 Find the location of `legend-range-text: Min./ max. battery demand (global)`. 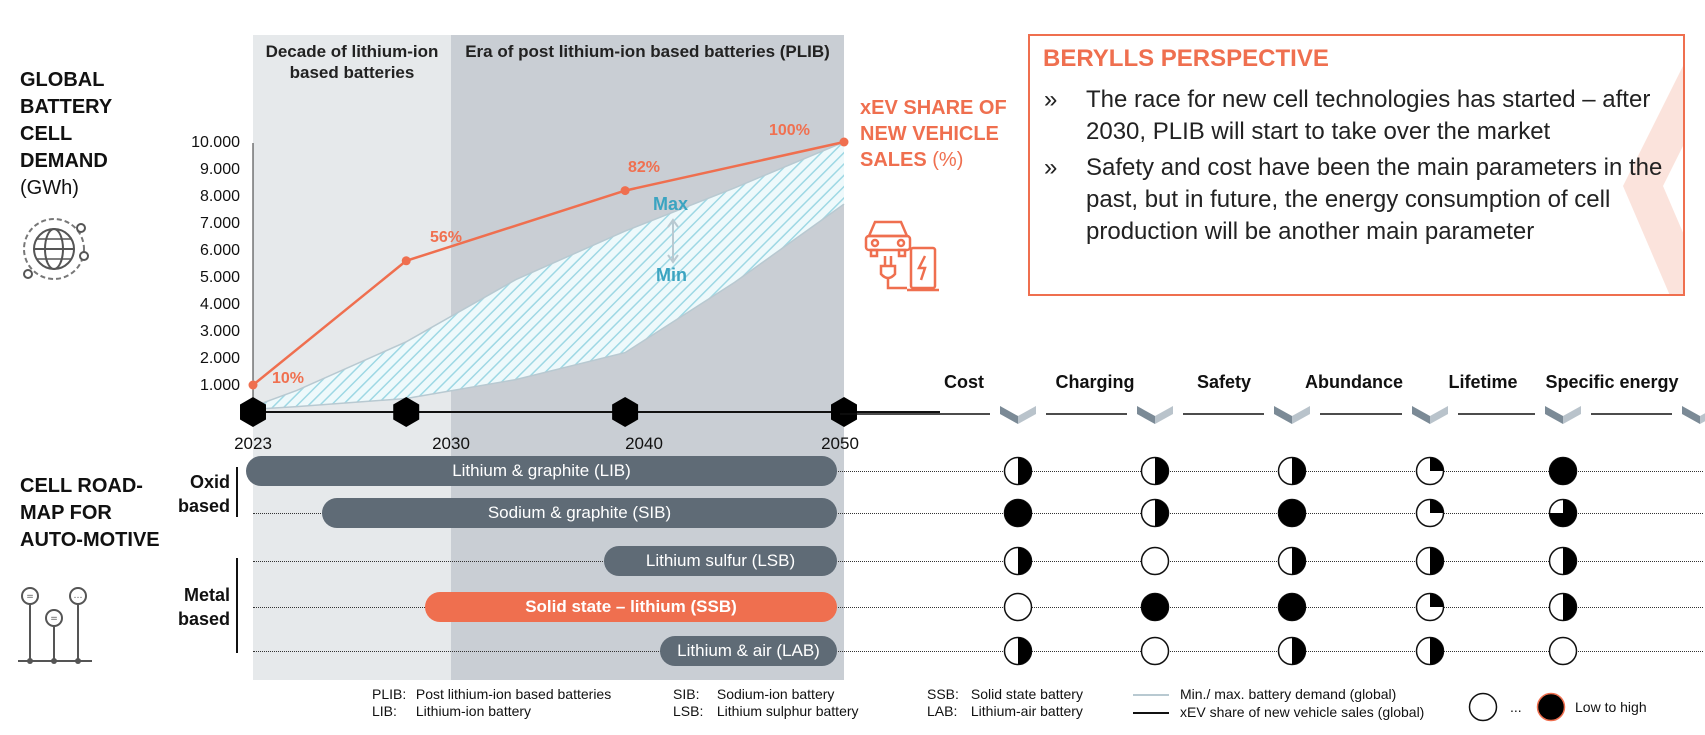

legend-range-text: Min./ max. battery demand (global) is located at coordinates (1288, 694).